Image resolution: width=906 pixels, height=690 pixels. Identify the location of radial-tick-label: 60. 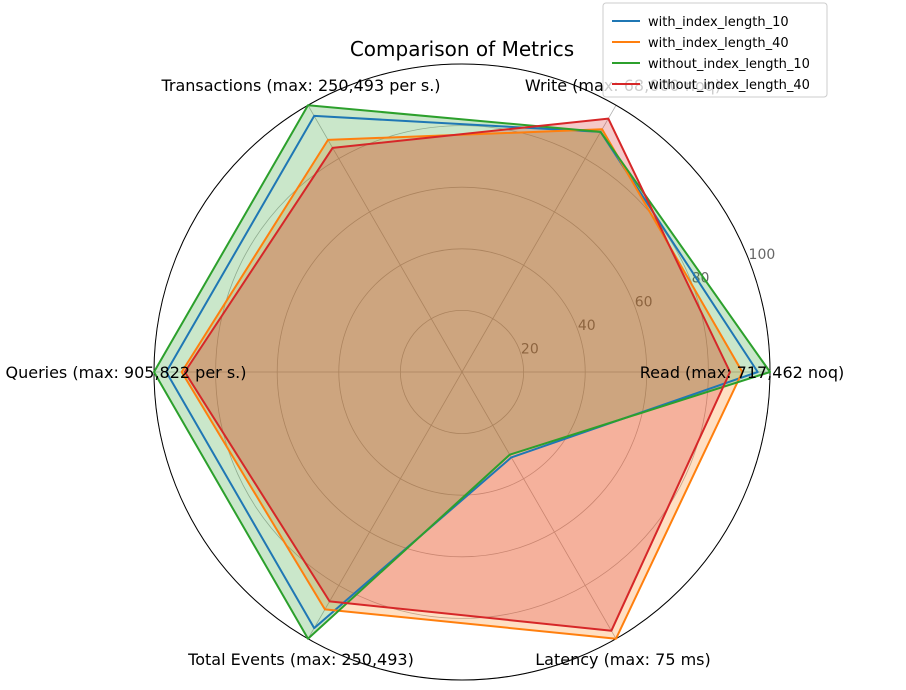
(644, 302).